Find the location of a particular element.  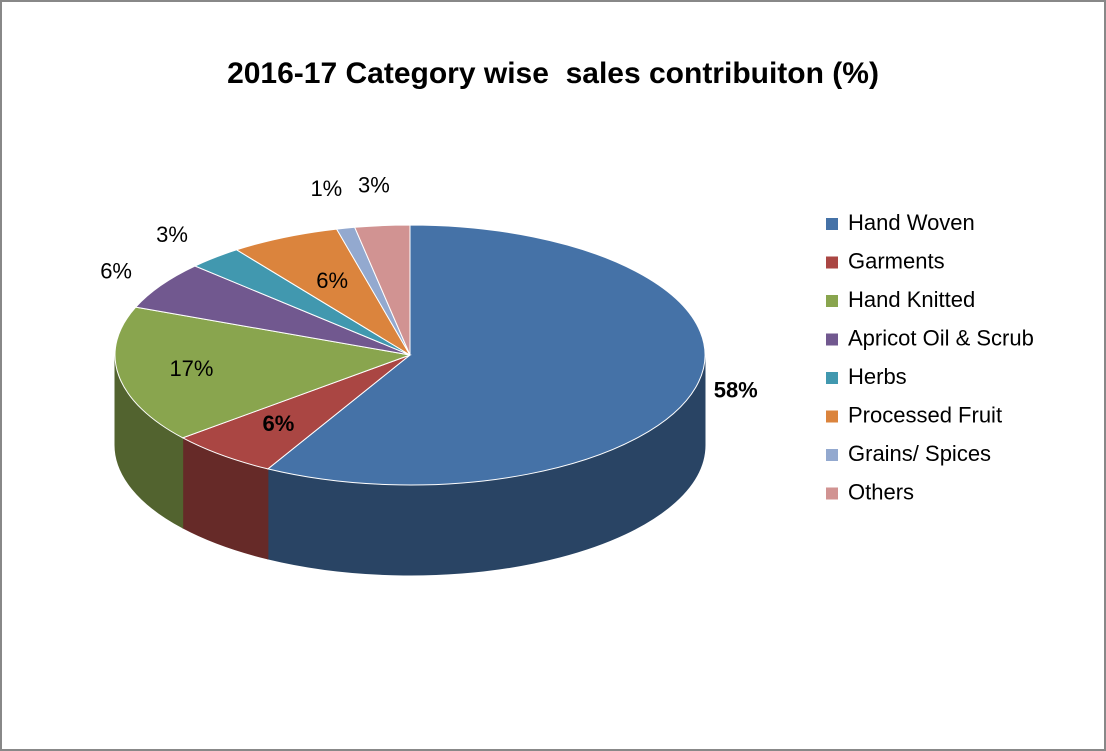

legend-label: Herbs is located at coordinates (877, 376).